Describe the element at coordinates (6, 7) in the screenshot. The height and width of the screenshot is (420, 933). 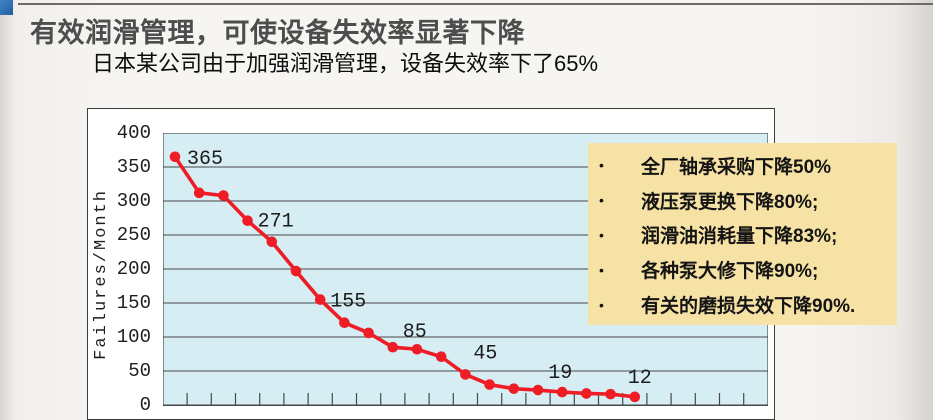
I see `accent-square-icon` at that location.